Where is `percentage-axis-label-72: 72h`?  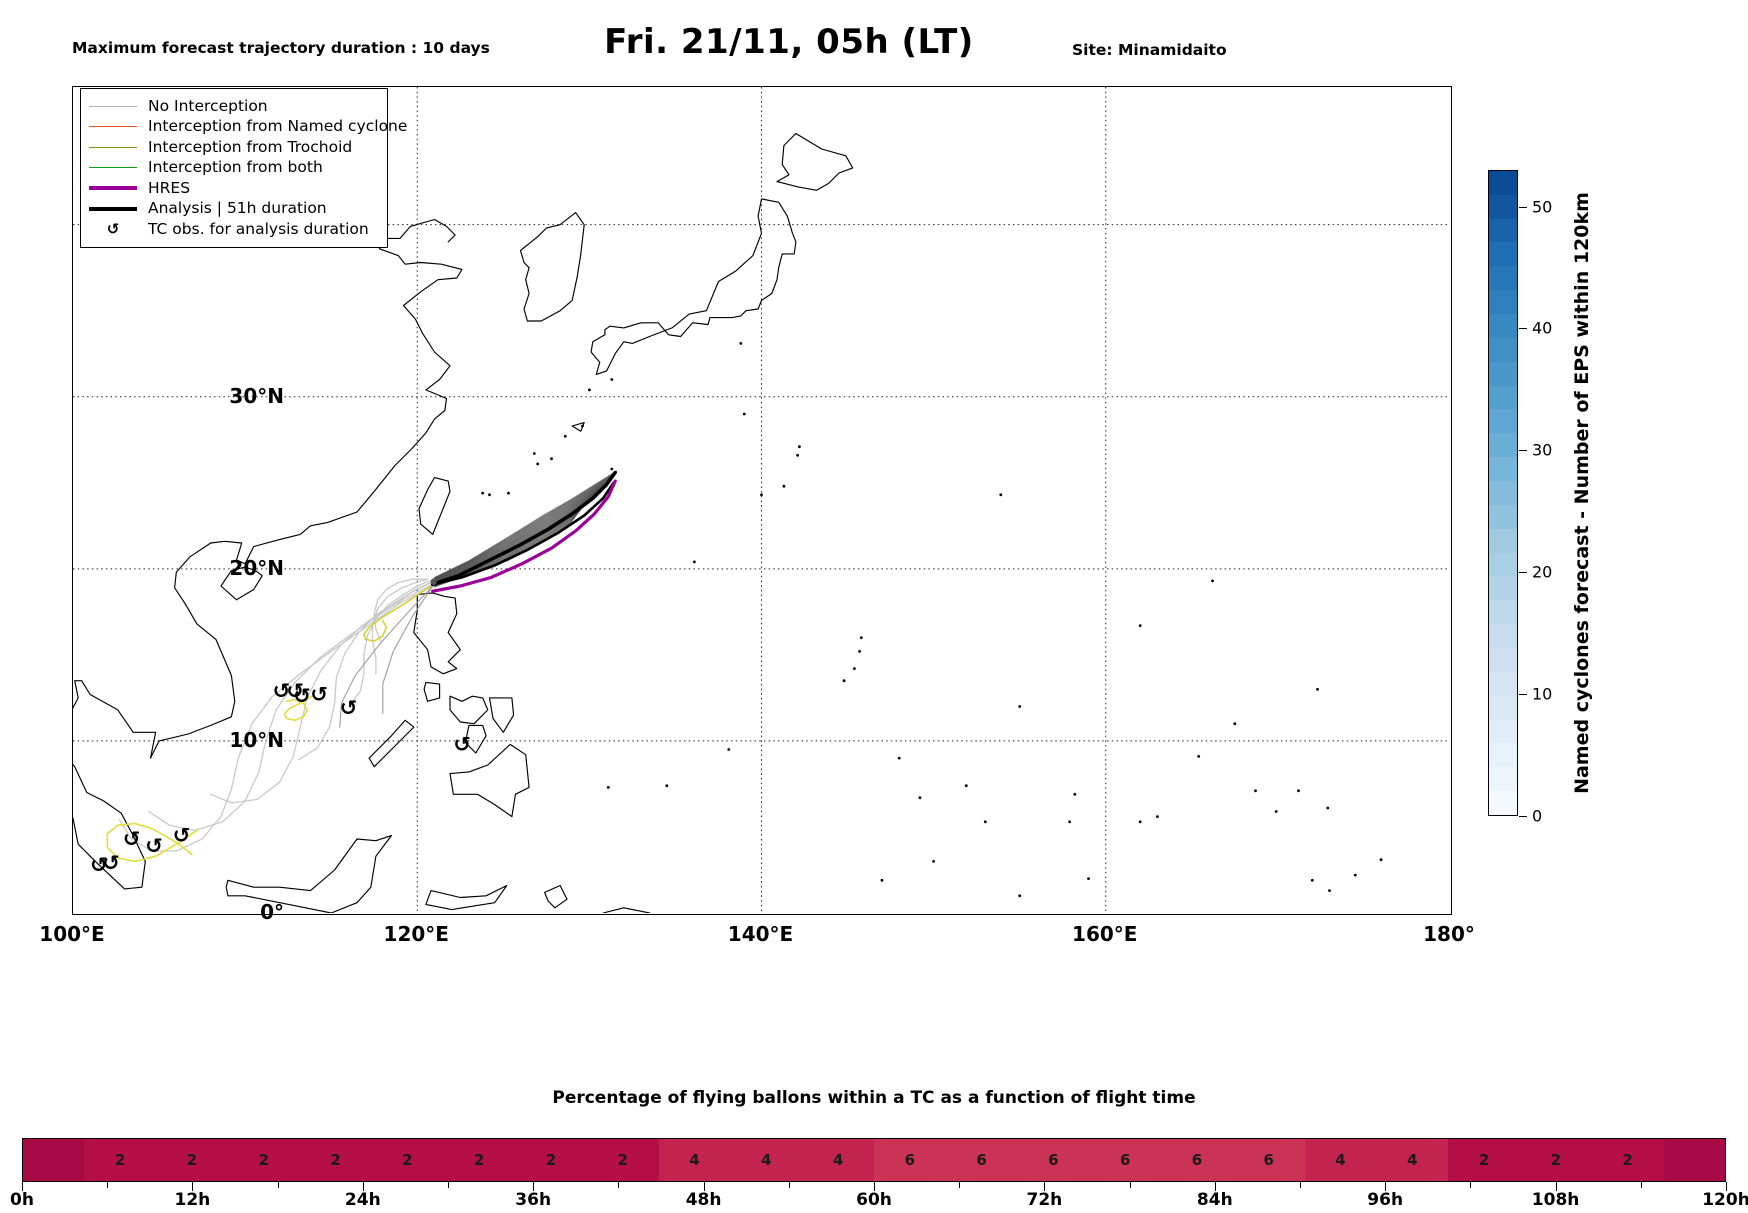
percentage-axis-label-72: 72h is located at coordinates (1044, 1200).